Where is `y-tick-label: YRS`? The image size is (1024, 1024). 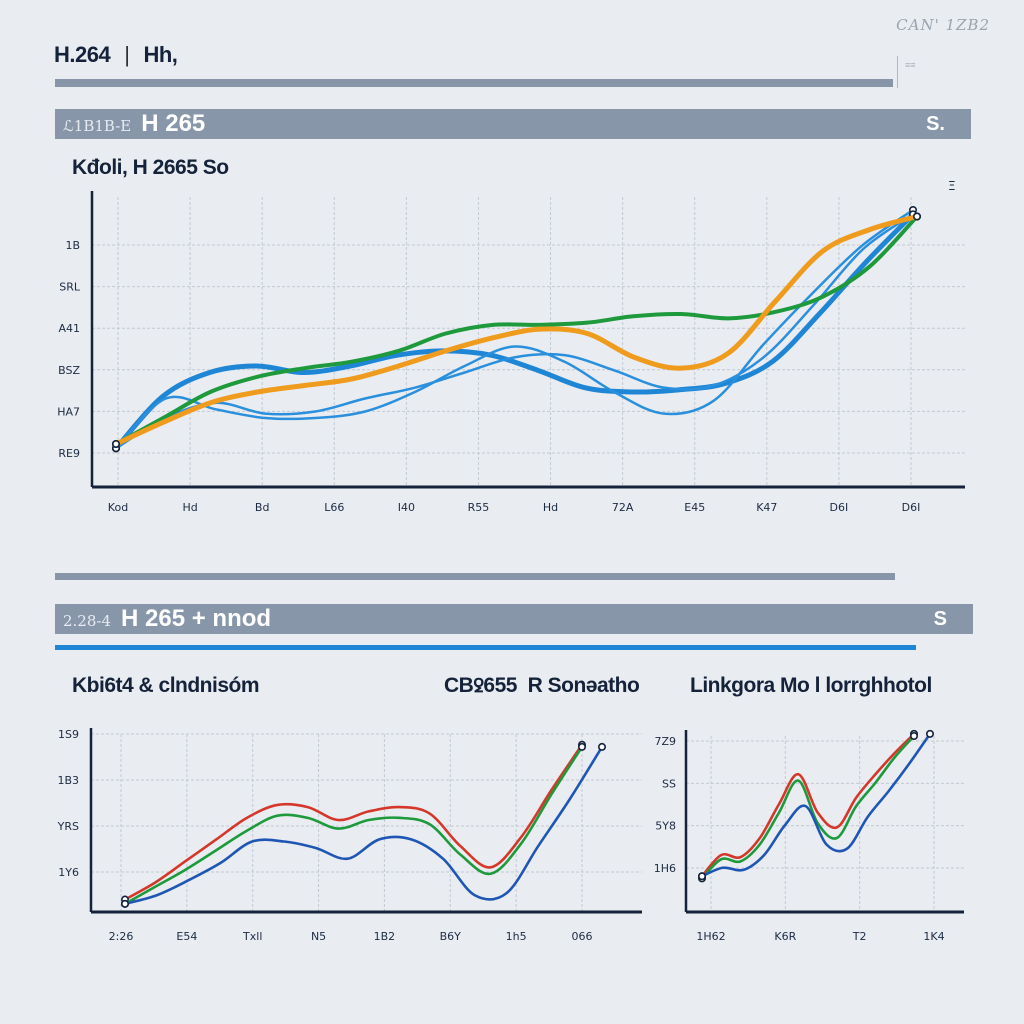
y-tick-label: YRS is located at coordinates (68, 826).